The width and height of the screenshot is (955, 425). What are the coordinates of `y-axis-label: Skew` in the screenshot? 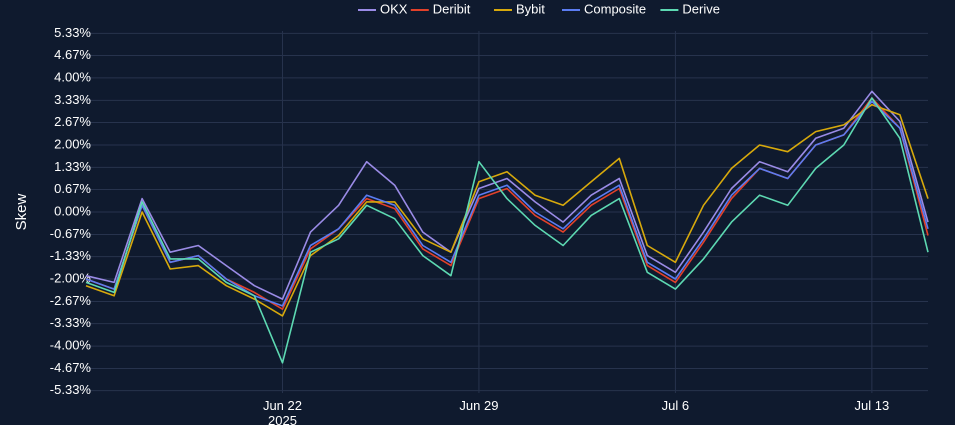 It's located at (21, 211).